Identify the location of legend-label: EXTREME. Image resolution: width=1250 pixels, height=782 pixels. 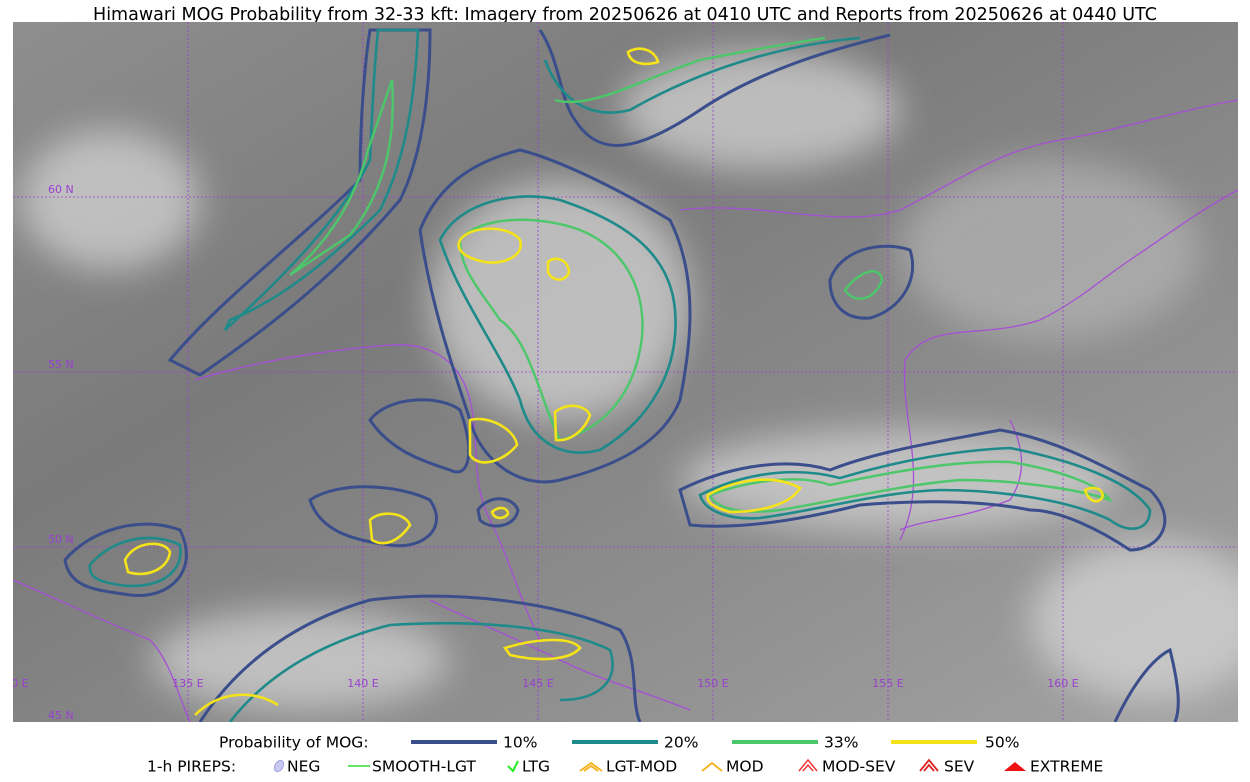
(1066, 767).